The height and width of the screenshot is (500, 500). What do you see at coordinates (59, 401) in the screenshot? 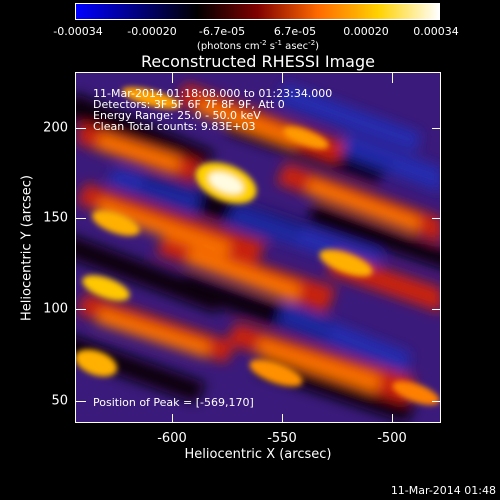
I see `y-tick-label: 50` at bounding box center [59, 401].